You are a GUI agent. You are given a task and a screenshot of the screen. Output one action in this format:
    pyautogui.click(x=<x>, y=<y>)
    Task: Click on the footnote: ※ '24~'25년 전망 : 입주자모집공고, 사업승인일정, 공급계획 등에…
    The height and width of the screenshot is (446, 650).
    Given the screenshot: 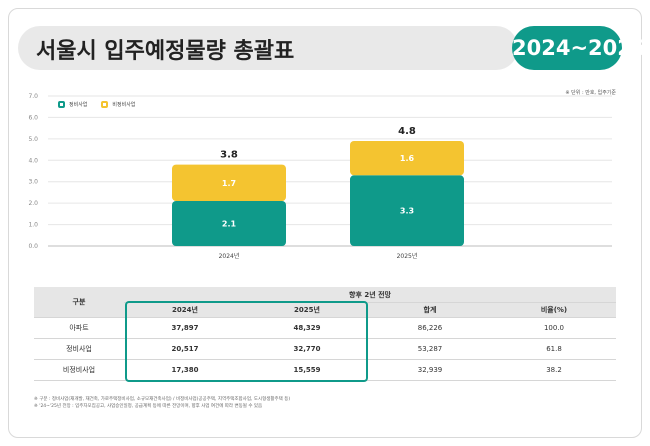 What is the action you would take?
    pyautogui.click(x=148, y=406)
    